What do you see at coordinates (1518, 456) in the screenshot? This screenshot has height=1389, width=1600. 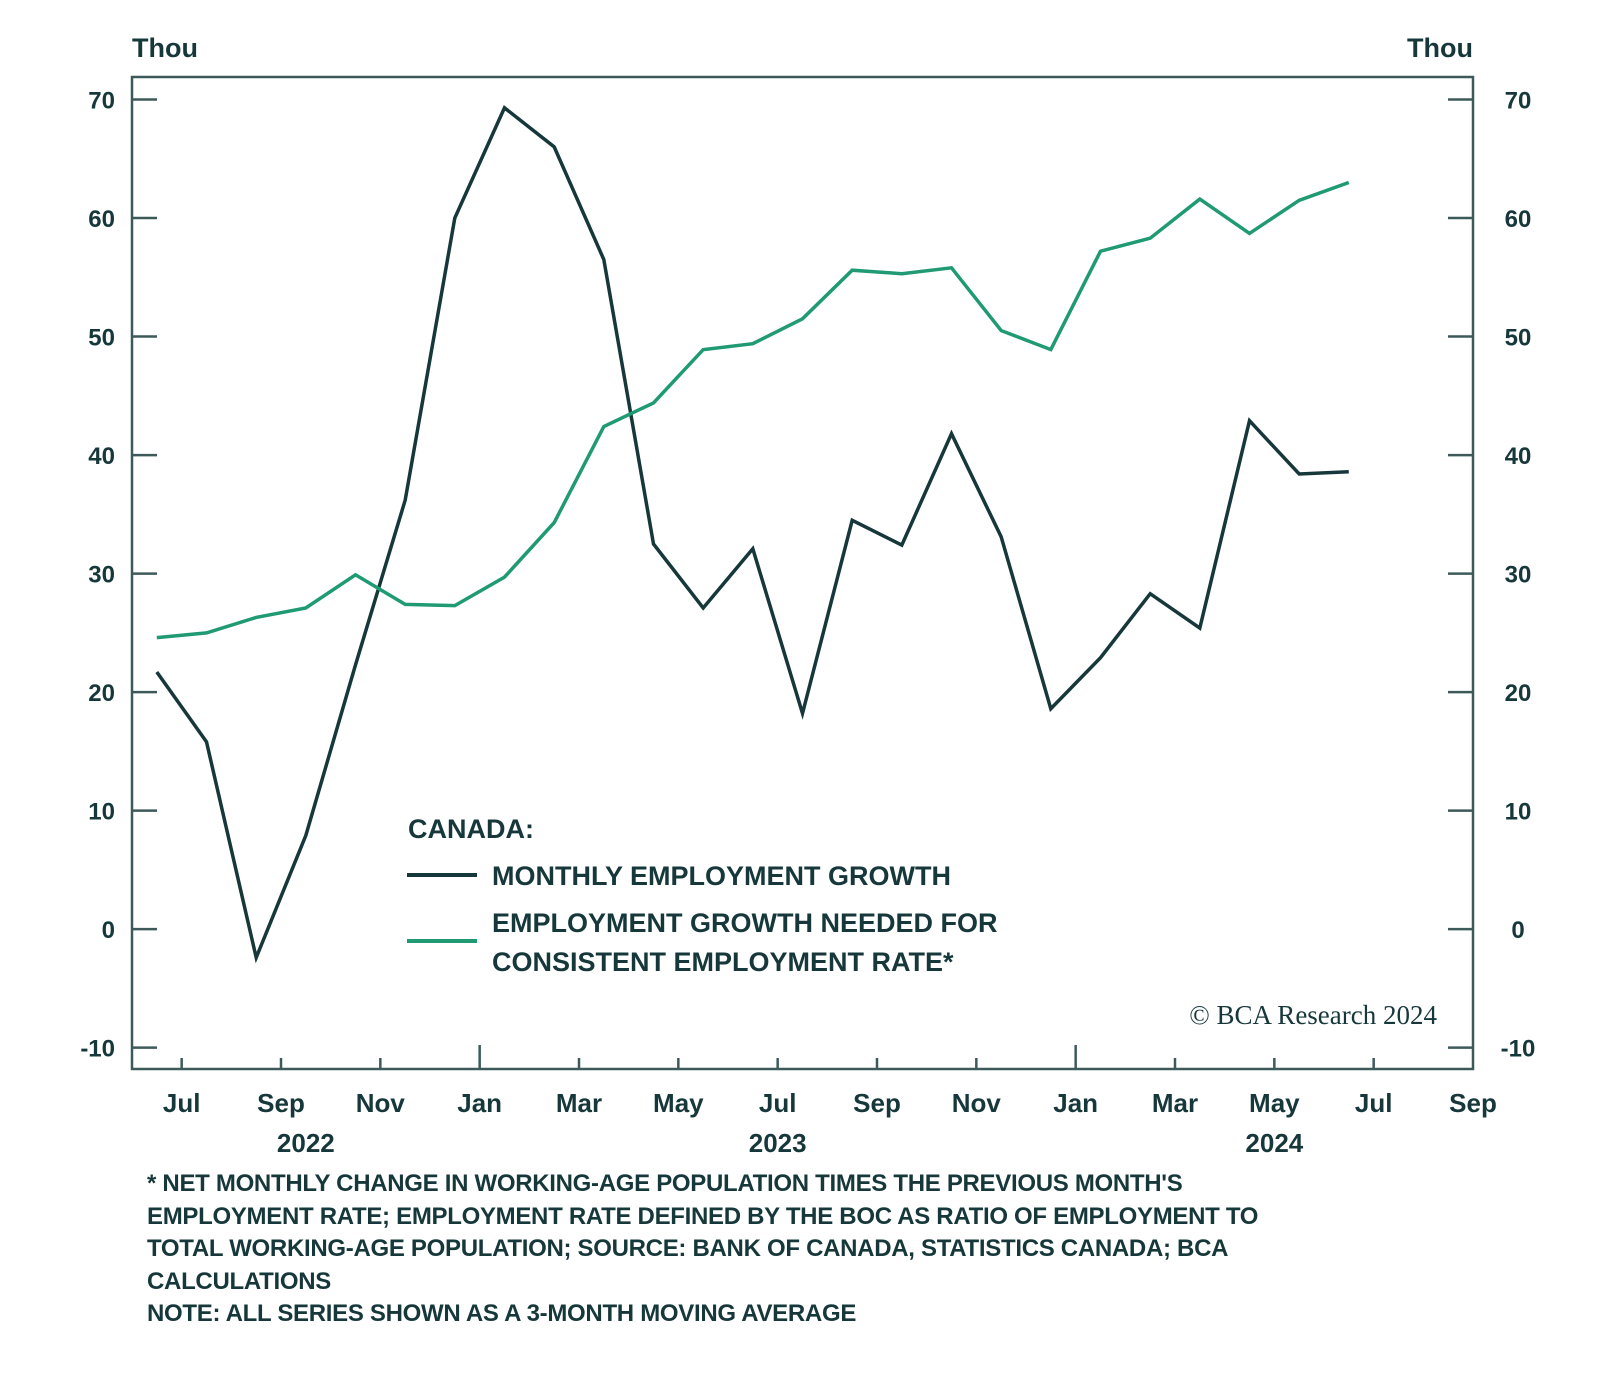 I see `y-tick-label-right: 40` at bounding box center [1518, 456].